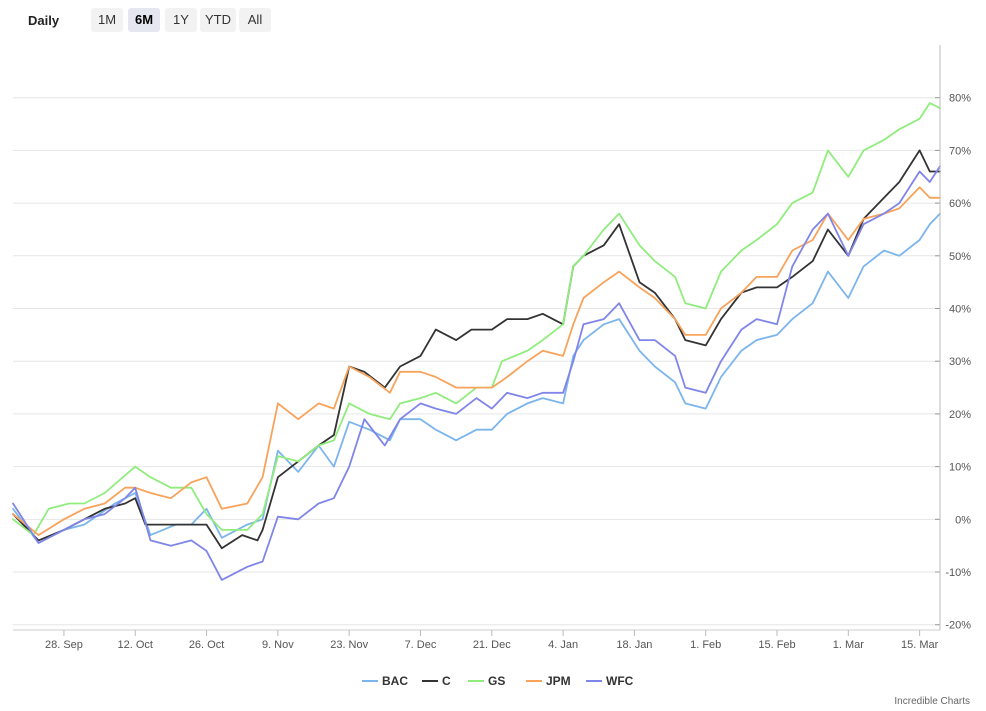  I want to click on y-tick-label: 60%, so click(960, 204).